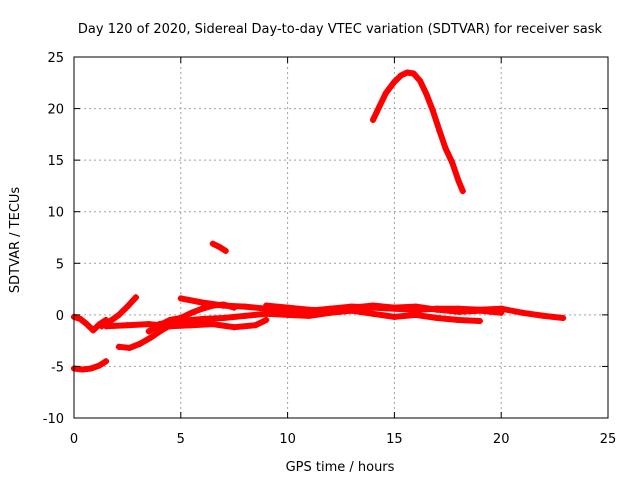 The image size is (640, 480). What do you see at coordinates (60, 316) in the screenshot?
I see `y-tick-label: 0` at bounding box center [60, 316].